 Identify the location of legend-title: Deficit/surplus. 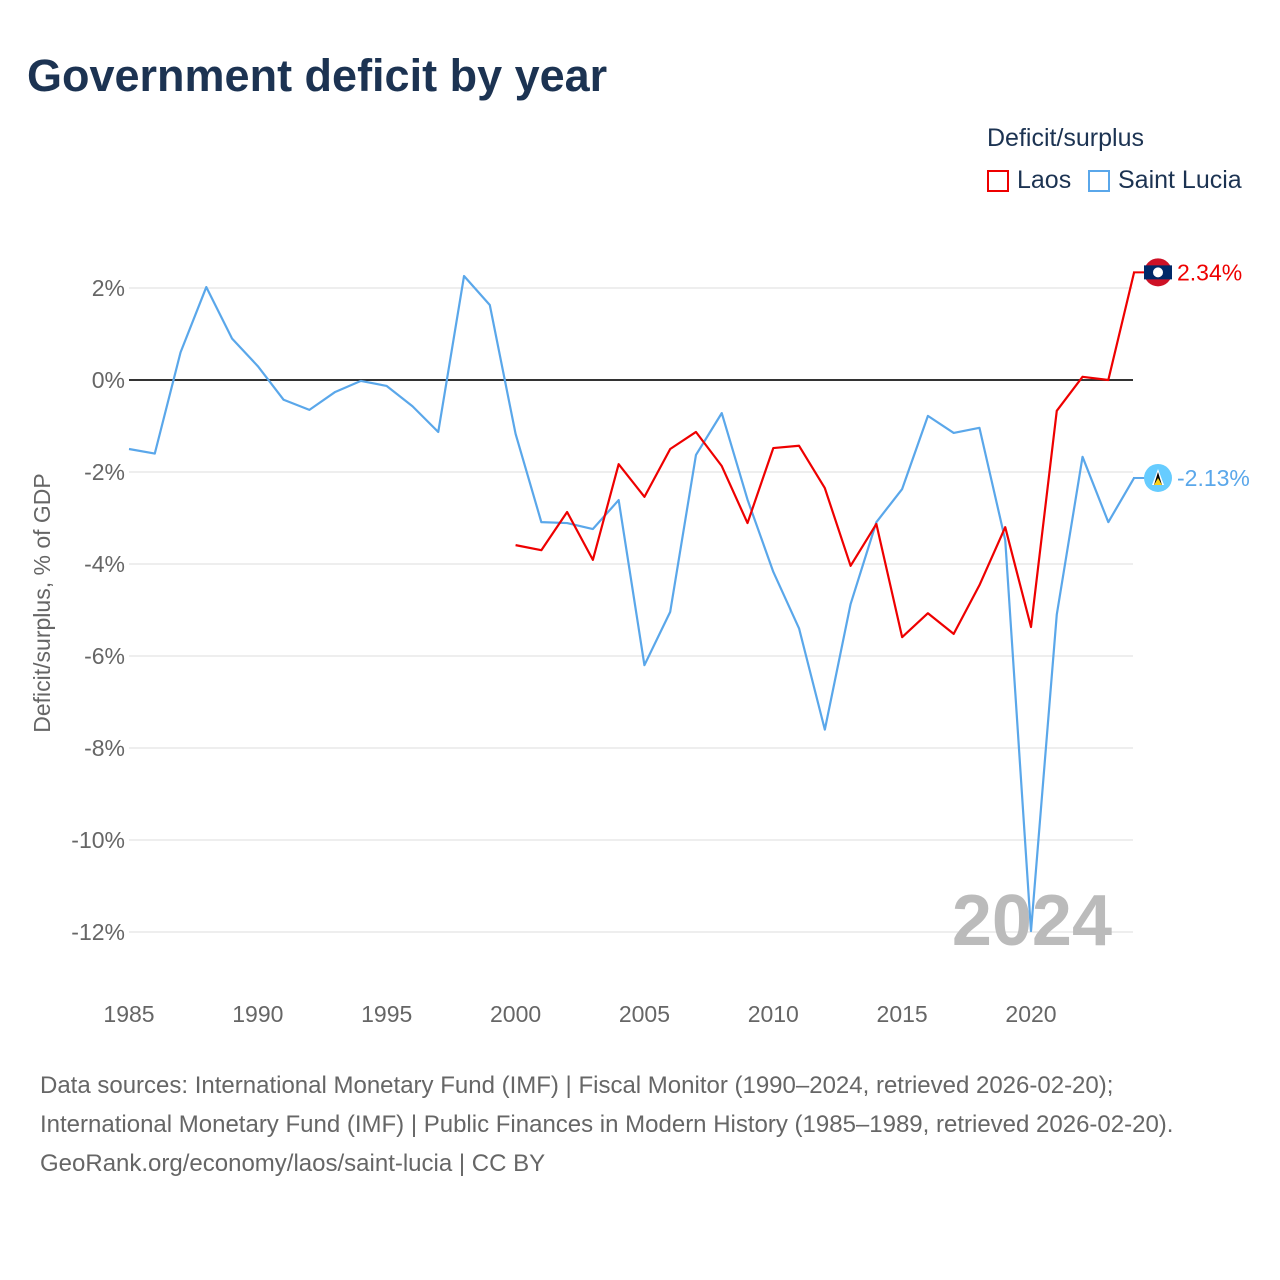
(1065, 138).